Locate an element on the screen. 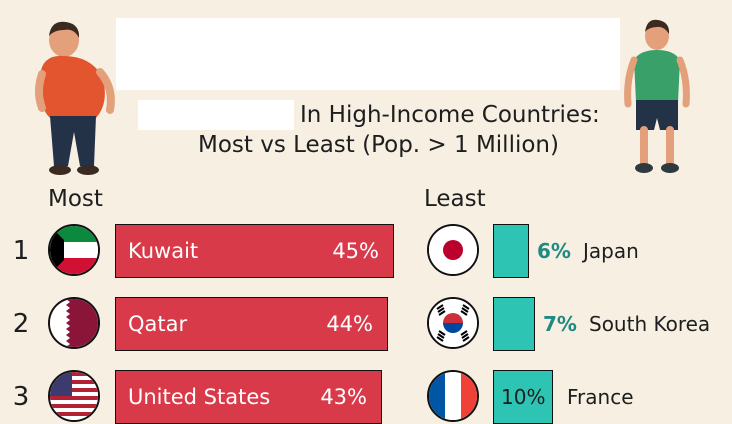 The width and height of the screenshot is (732, 424). overweight-man-illustration is located at coordinates (75, 98).